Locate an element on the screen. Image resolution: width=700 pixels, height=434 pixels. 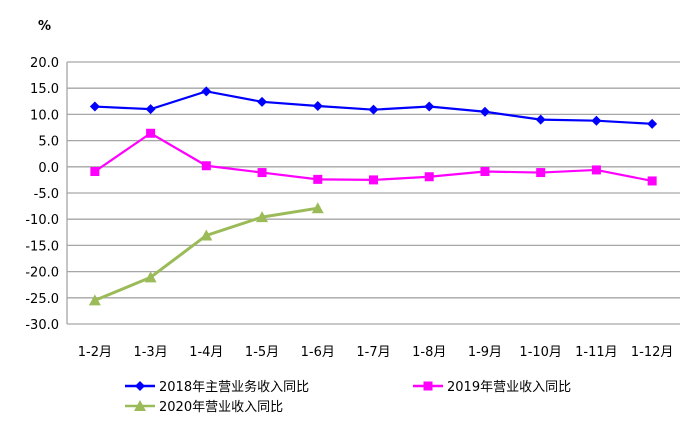
legend-label: 2018年主营业务收入同比 is located at coordinates (234, 387).